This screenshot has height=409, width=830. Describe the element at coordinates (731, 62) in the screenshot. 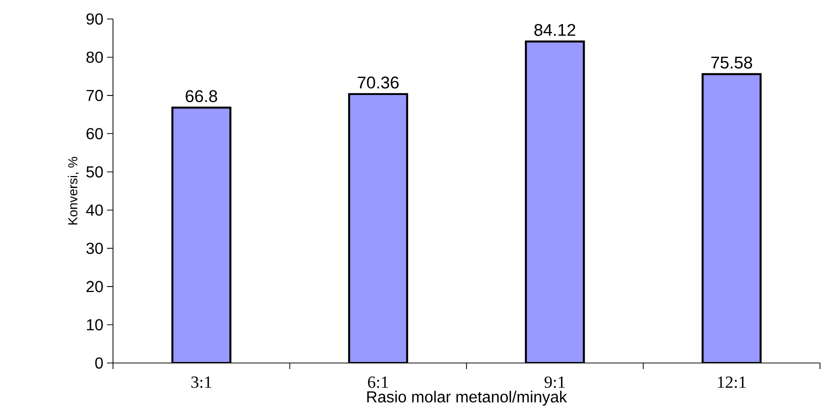

I see `data-label: 75.58` at that location.